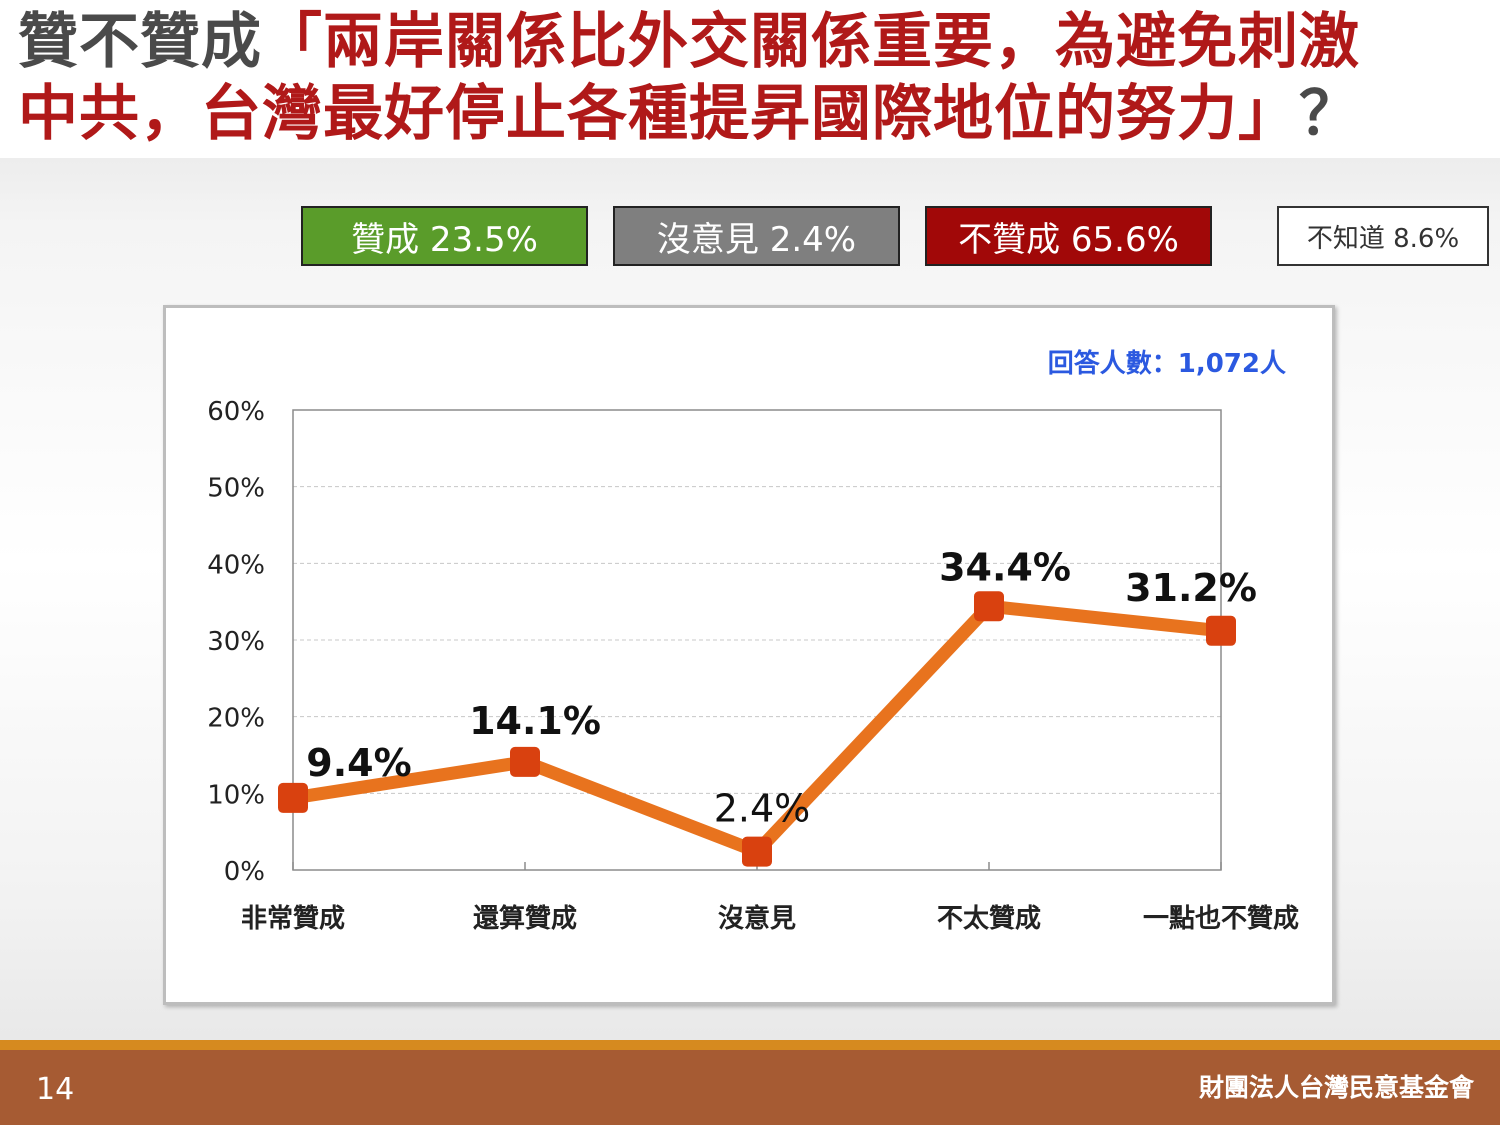 This screenshot has height=1125, width=1500. I want to click on y-tick-label: 50%, so click(236, 489).